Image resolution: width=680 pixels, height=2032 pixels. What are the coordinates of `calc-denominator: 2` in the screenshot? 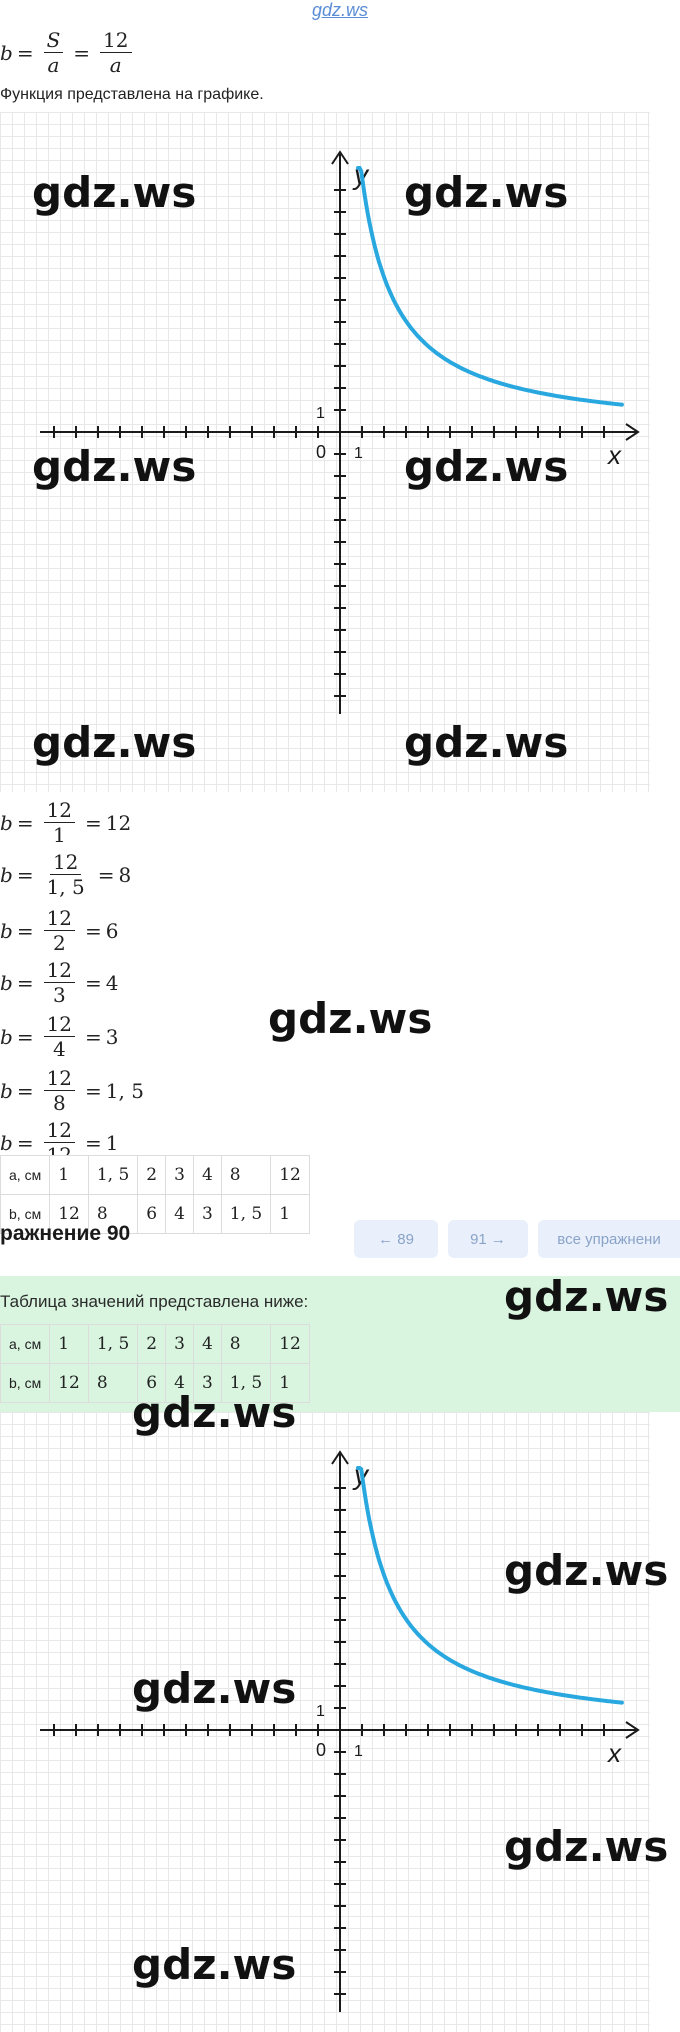 It's located at (59, 943).